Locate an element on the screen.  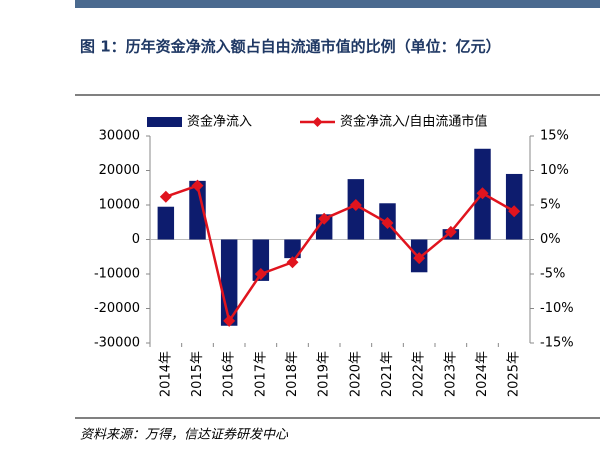
x-tick-label: 2015年 is located at coordinates (197, 374).